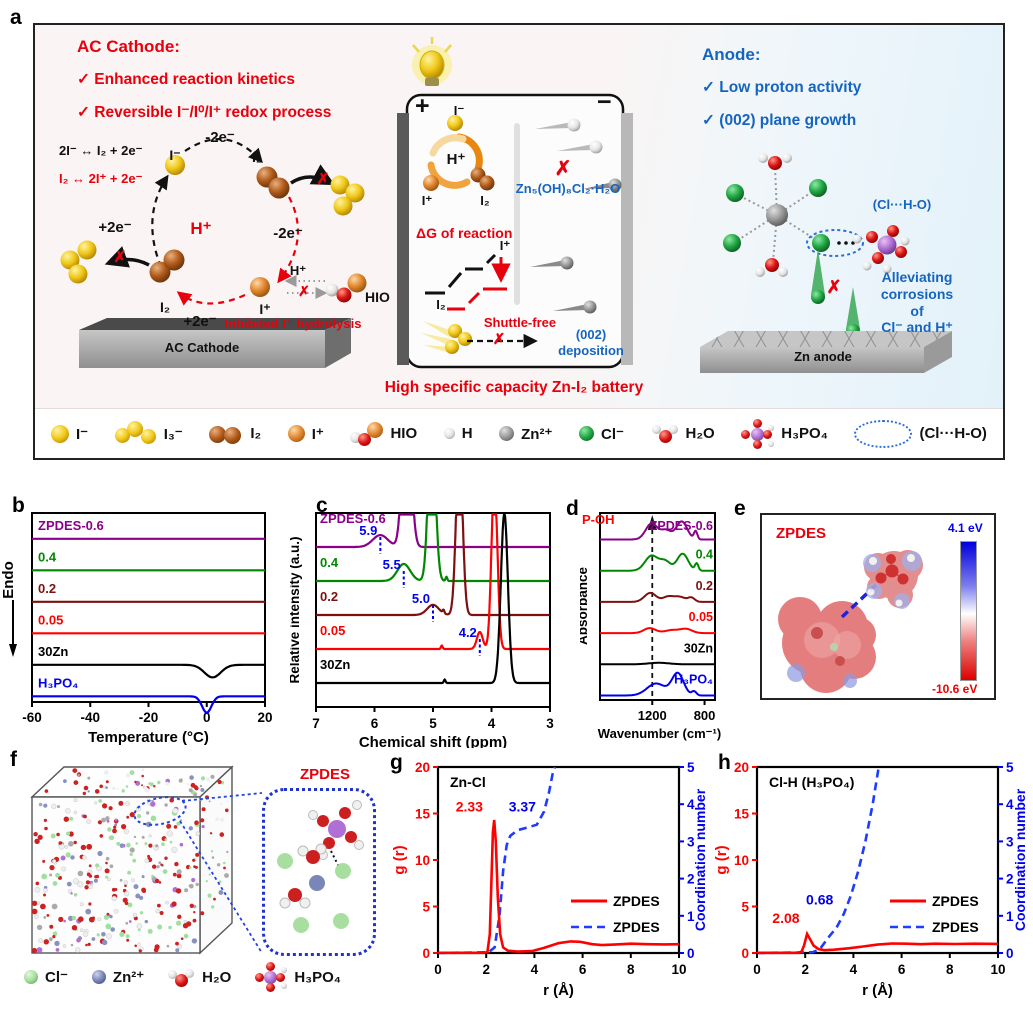  Describe the element at coordinates (226, 434) in the screenshot. I see `iodine-icon` at that location.